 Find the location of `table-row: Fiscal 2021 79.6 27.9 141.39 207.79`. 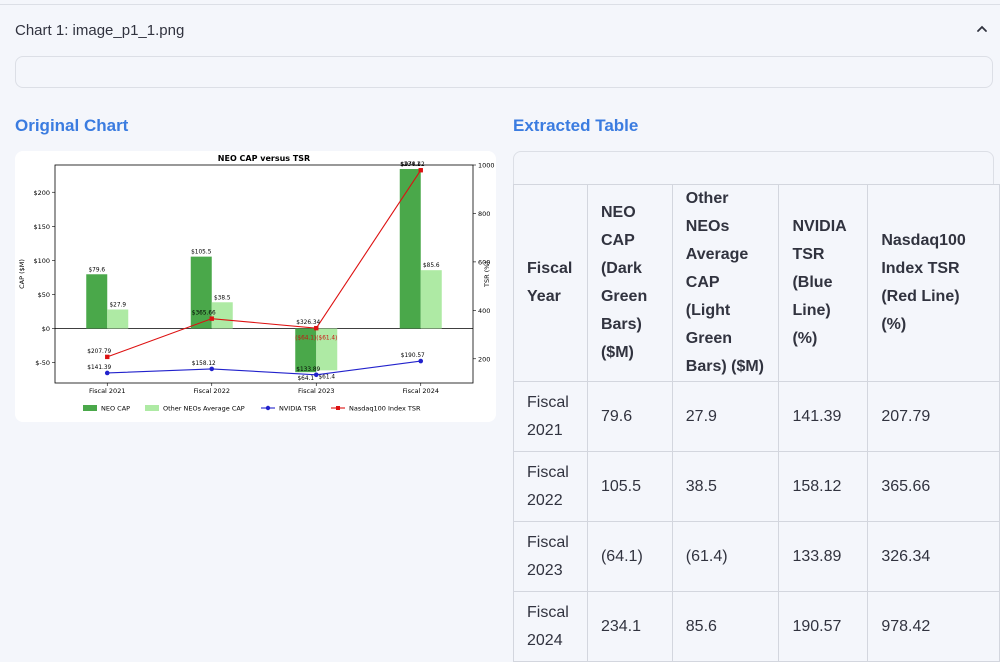

table-row: Fiscal 2021 79.6 27.9 141.39 207.79 is located at coordinates (756, 416).